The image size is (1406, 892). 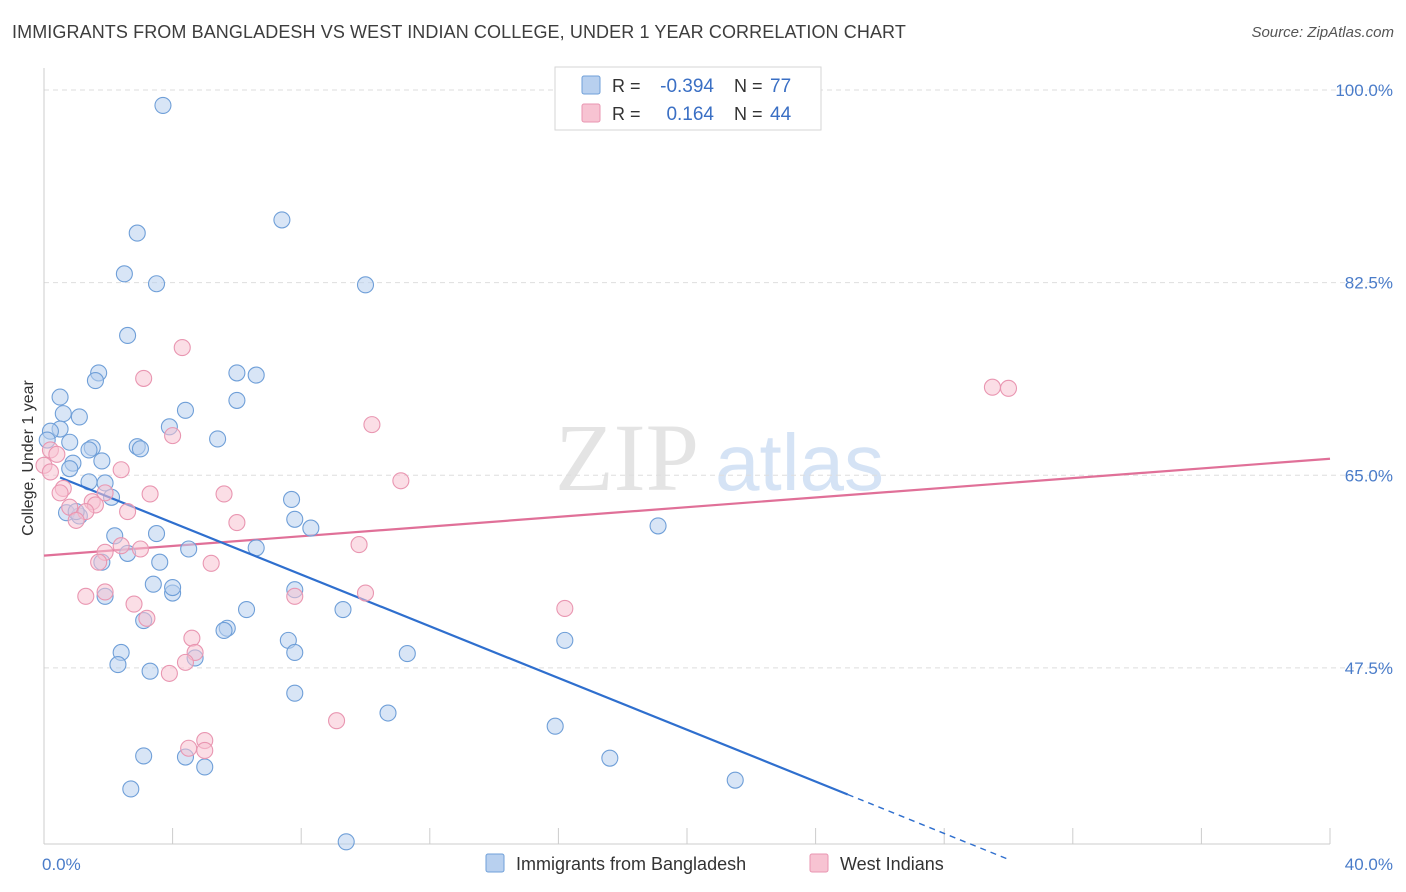 I want to click on legend-bottom-swatch-westindian, so click(x=819, y=863).